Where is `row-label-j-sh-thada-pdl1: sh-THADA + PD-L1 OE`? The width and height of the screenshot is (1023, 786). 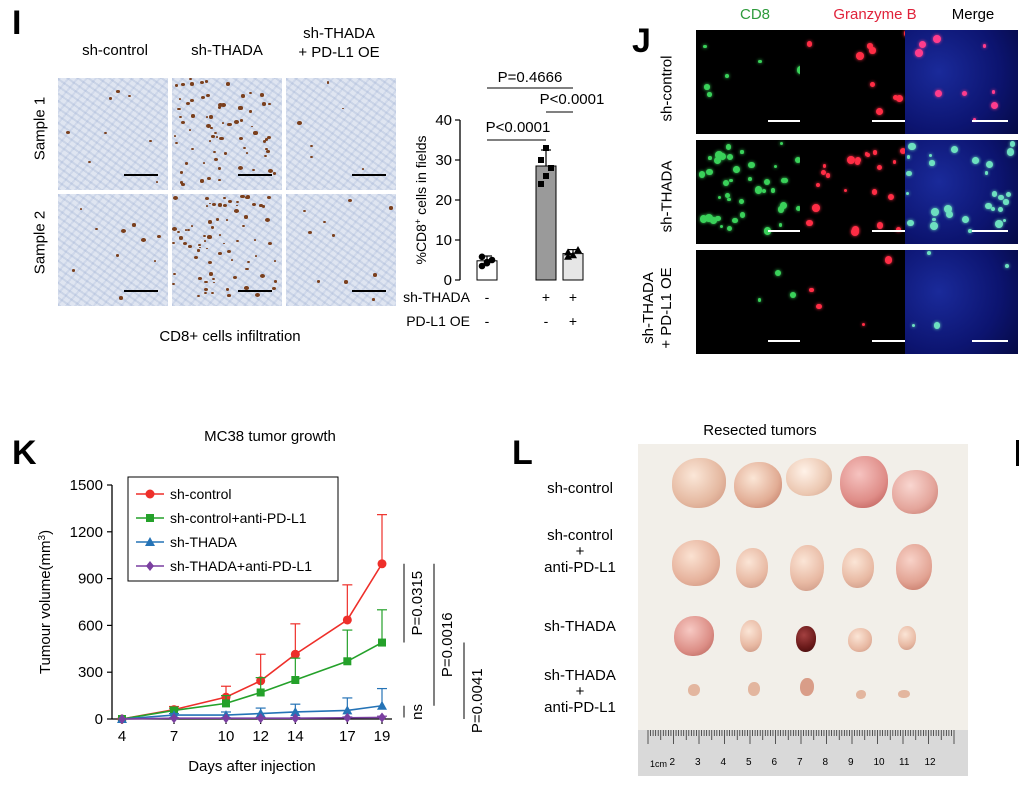
row-label-j-sh-thada-pdl1: sh-THADA + PD-L1 OE is located at coordinates (657, 308).